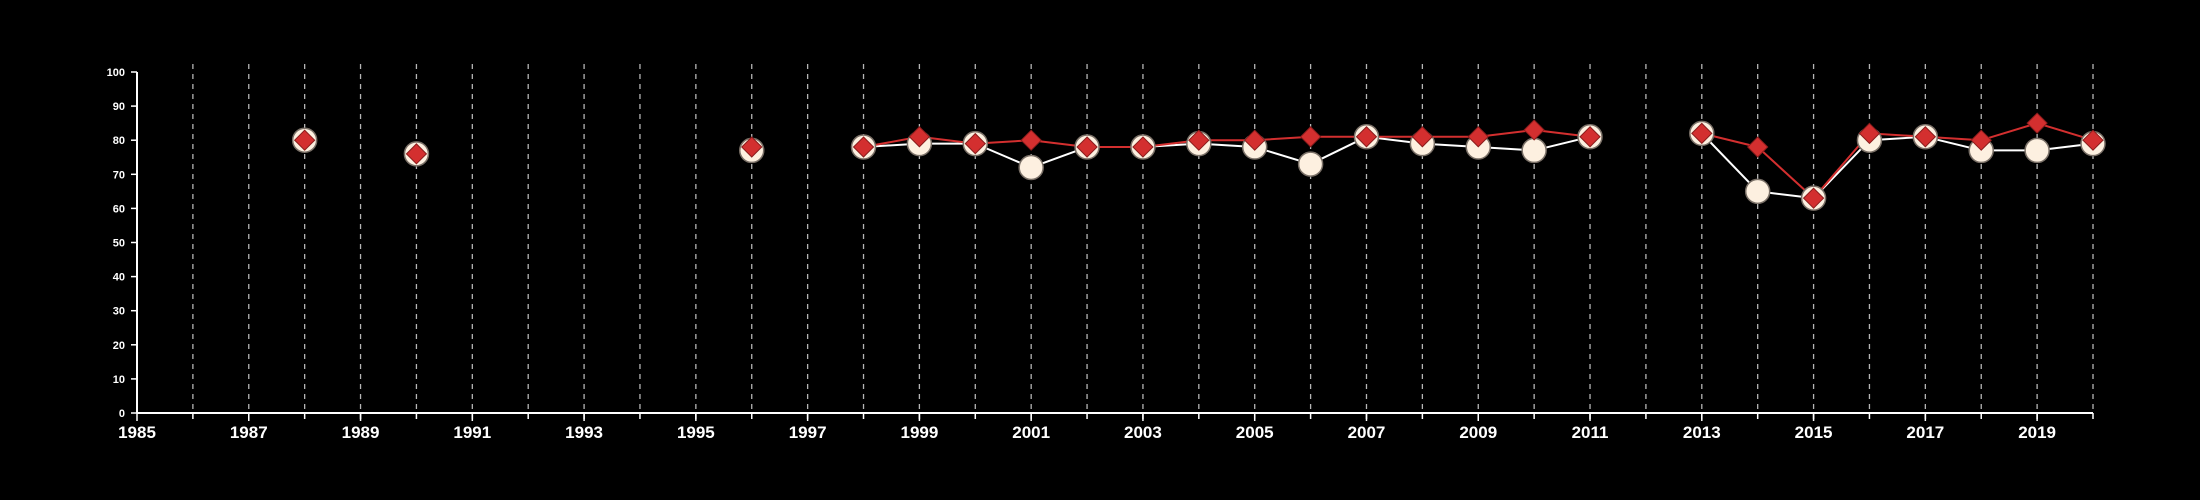 The width and height of the screenshot is (2200, 500). What do you see at coordinates (137, 432) in the screenshot?
I see `x-tick-label: 1985` at bounding box center [137, 432].